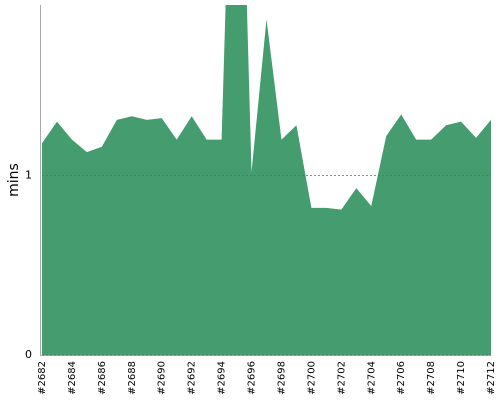 The width and height of the screenshot is (500, 404). What do you see at coordinates (28, 175) in the screenshot?
I see `y-tick-label: 1` at bounding box center [28, 175].